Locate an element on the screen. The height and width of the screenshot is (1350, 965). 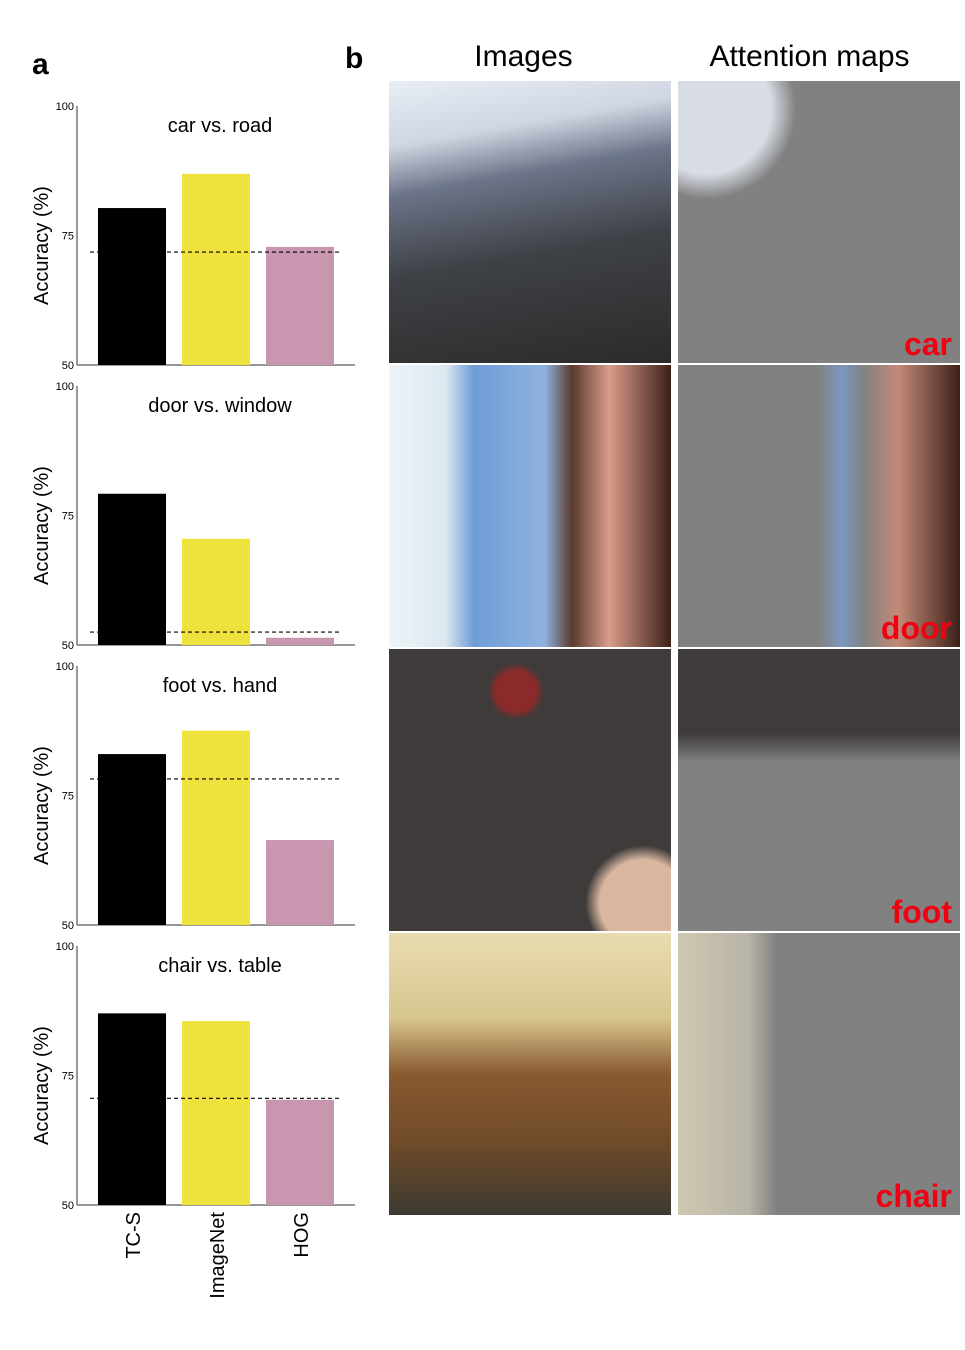
attention-foot: foot is located at coordinates (819, 790).